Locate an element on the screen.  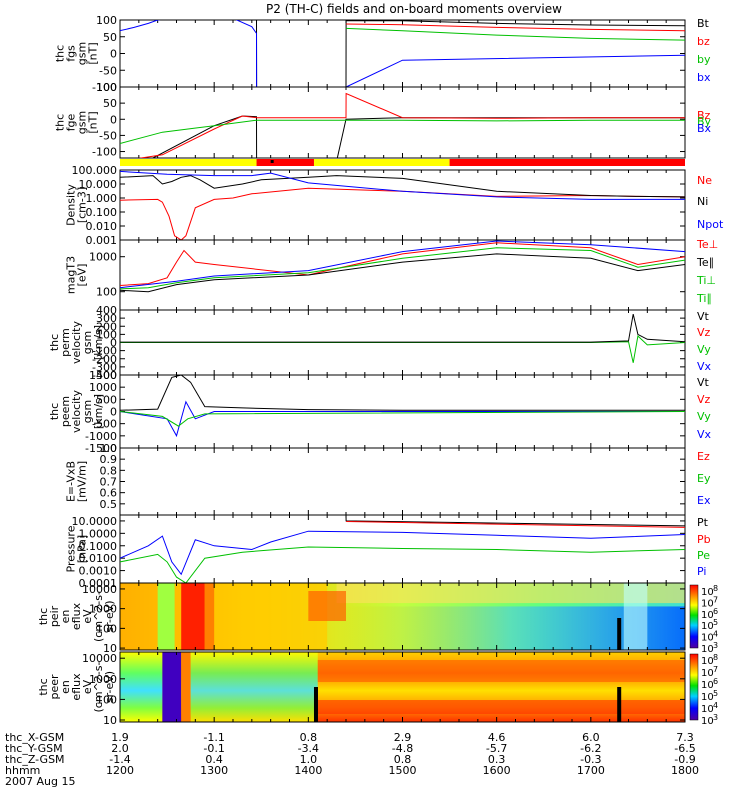
legend-Pt: Pt is located at coordinates (703, 522).